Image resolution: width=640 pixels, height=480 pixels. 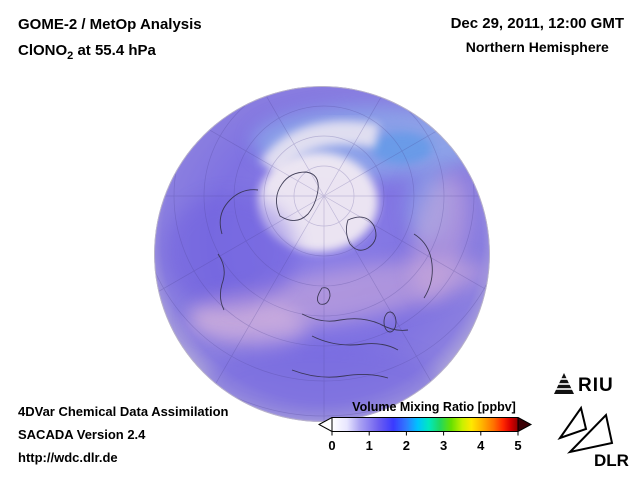 I want to click on blue-spot, so click(x=402, y=148).